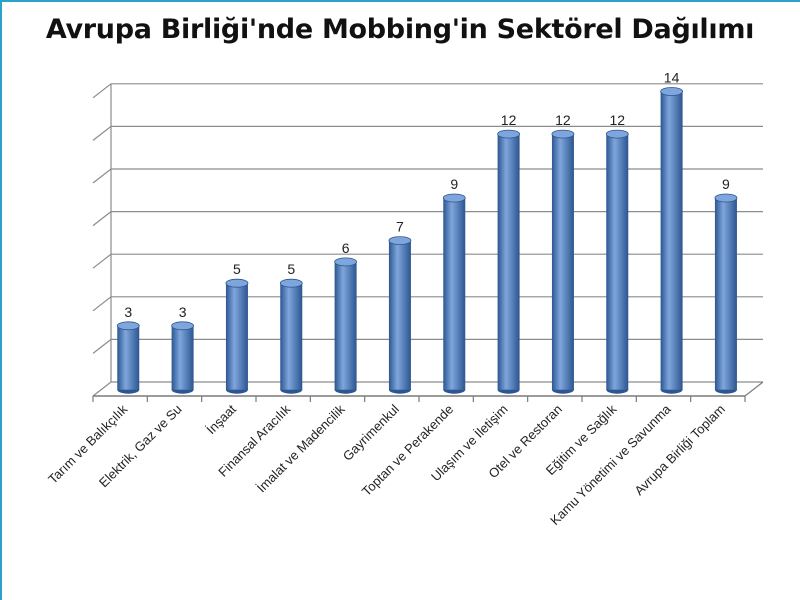  I want to click on data-label: 6, so click(346, 248).